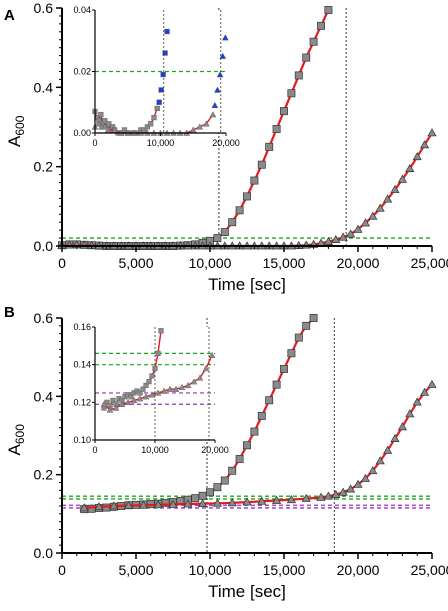 The height and width of the screenshot is (611, 448). Describe the element at coordinates (82, 327) in the screenshot. I see `inset-y-tick-label: 0.16` at that location.